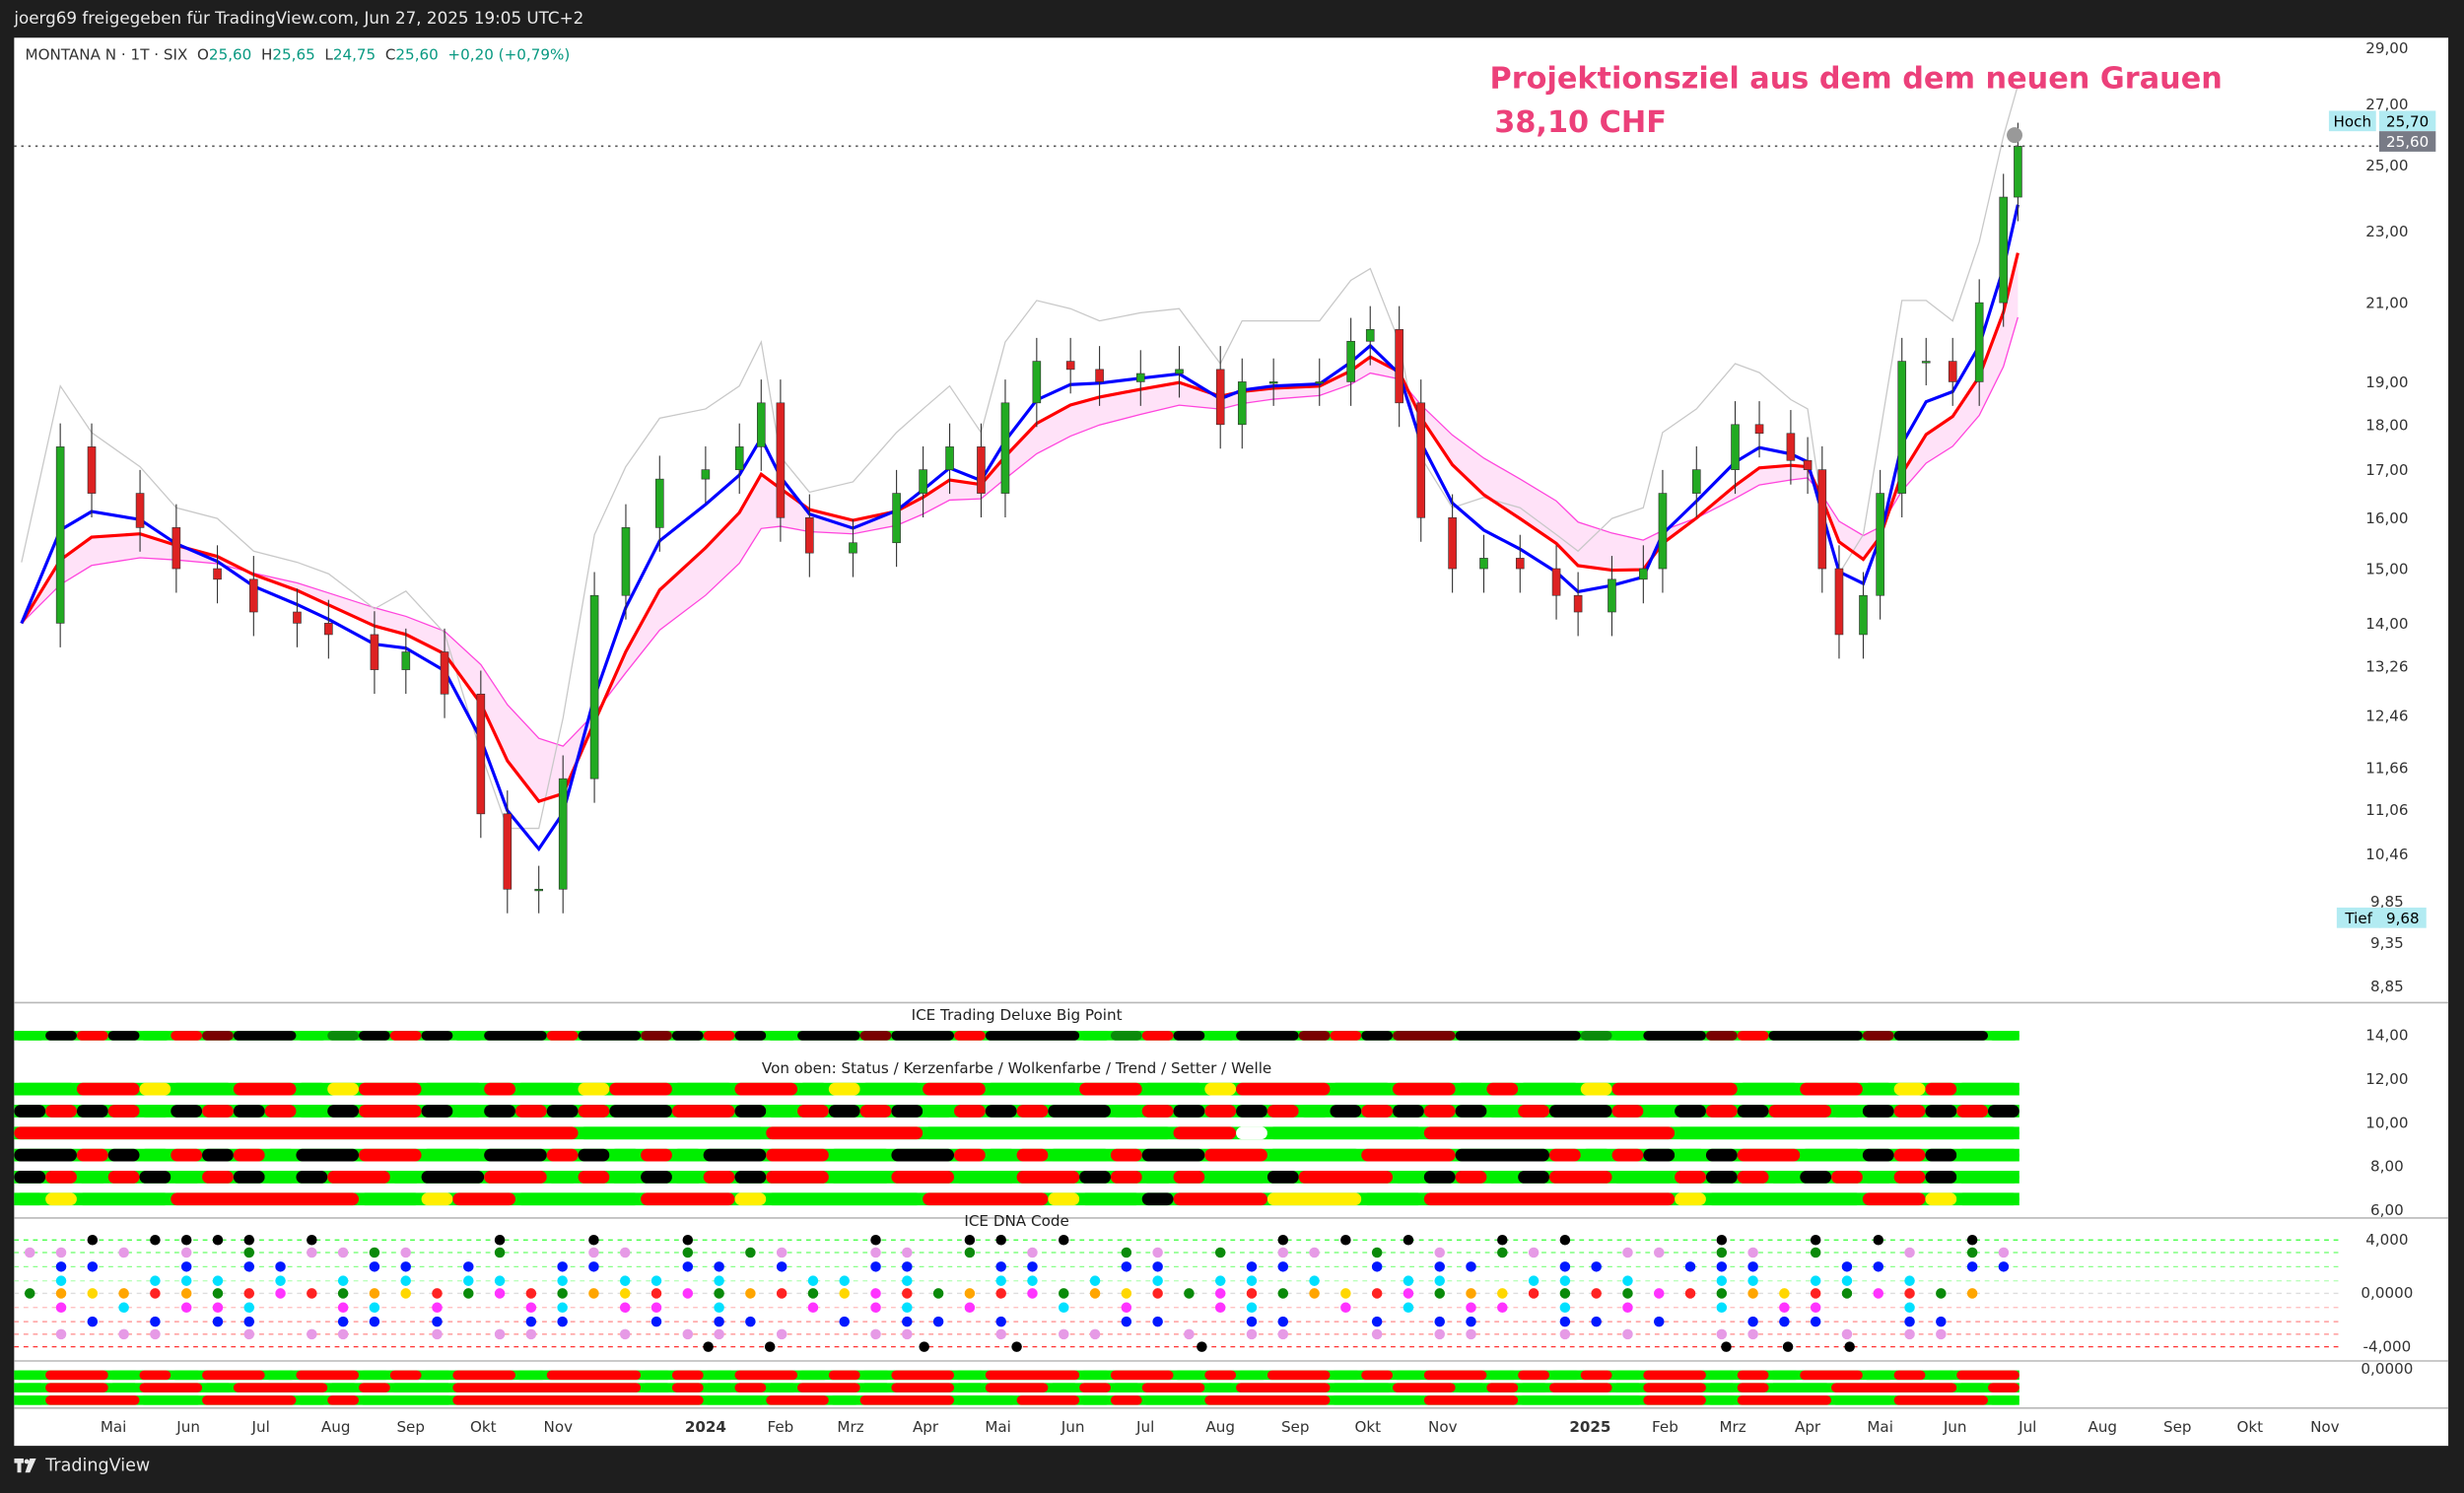  What do you see at coordinates (1367, 1427) in the screenshot?
I see `x-tick: Okt` at bounding box center [1367, 1427].